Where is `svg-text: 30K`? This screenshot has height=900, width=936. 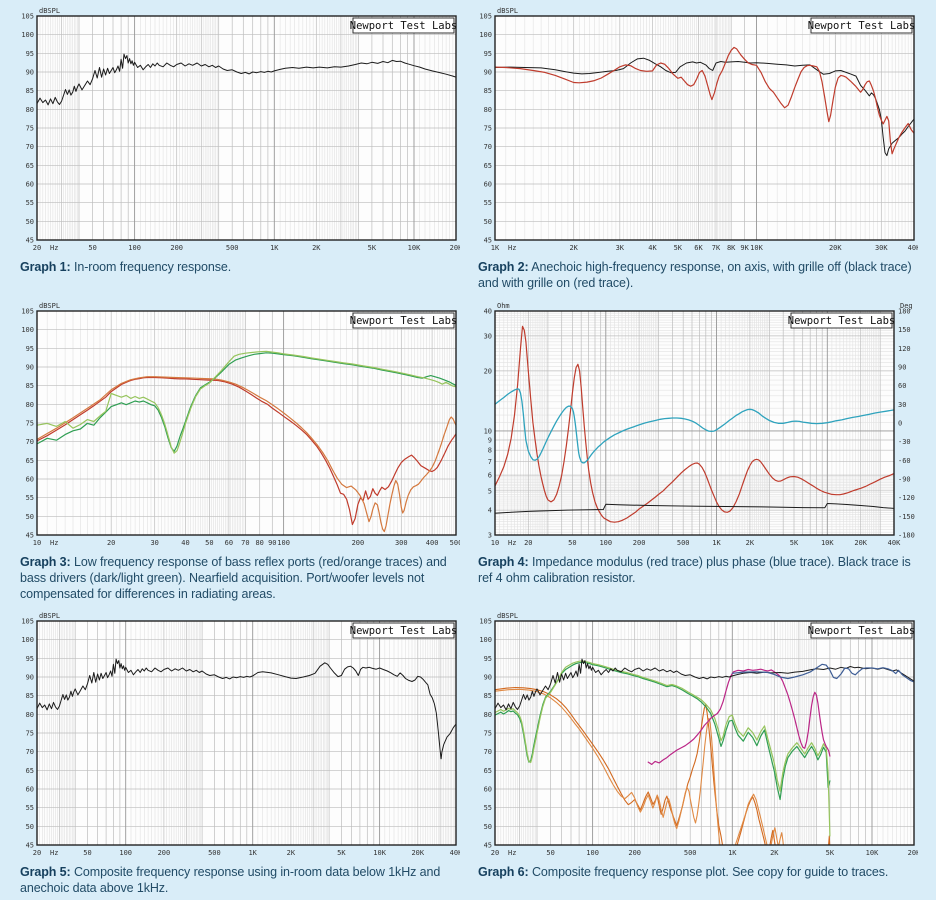
svg-text: 30K is located at coordinates (881, 248).